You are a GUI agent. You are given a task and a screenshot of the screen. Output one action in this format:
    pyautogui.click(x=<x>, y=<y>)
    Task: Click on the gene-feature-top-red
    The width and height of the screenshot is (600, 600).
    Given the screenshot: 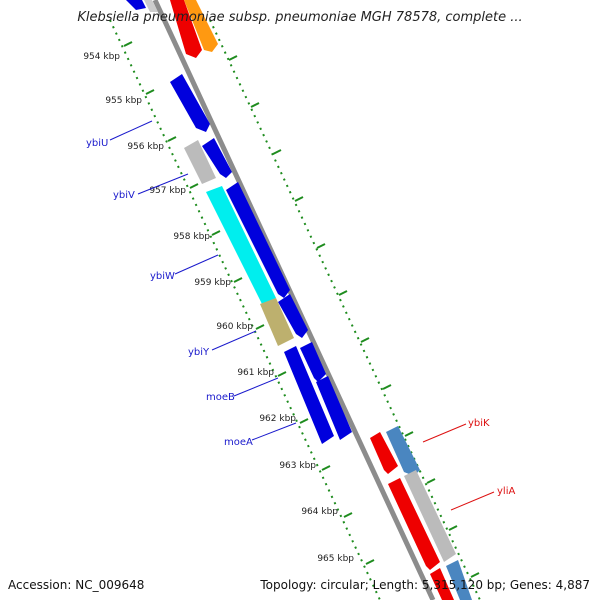 What is the action you would take?
    pyautogui.click(x=186, y=29)
    